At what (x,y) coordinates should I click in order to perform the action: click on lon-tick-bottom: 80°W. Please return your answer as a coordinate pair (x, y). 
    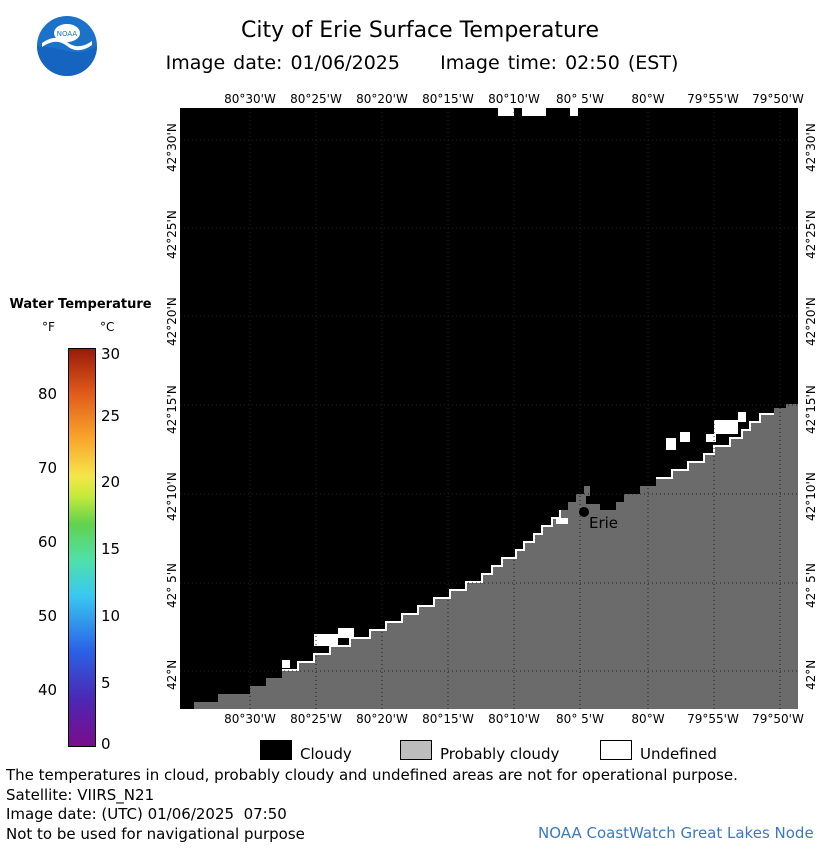
    Looking at the image, I should click on (648, 719).